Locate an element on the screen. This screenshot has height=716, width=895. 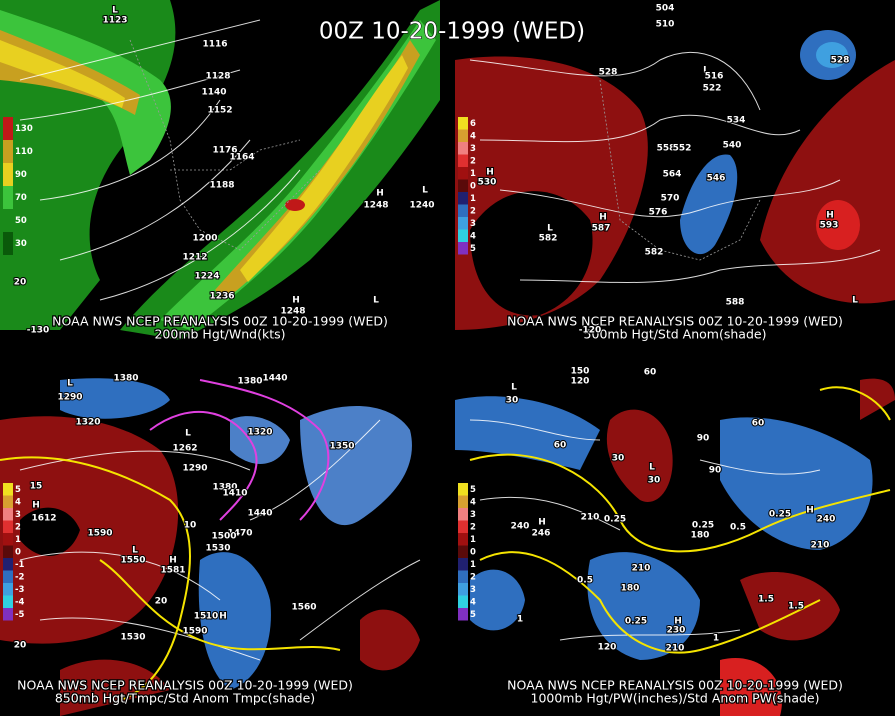
contour-label: 10 is located at coordinates (212, 617).